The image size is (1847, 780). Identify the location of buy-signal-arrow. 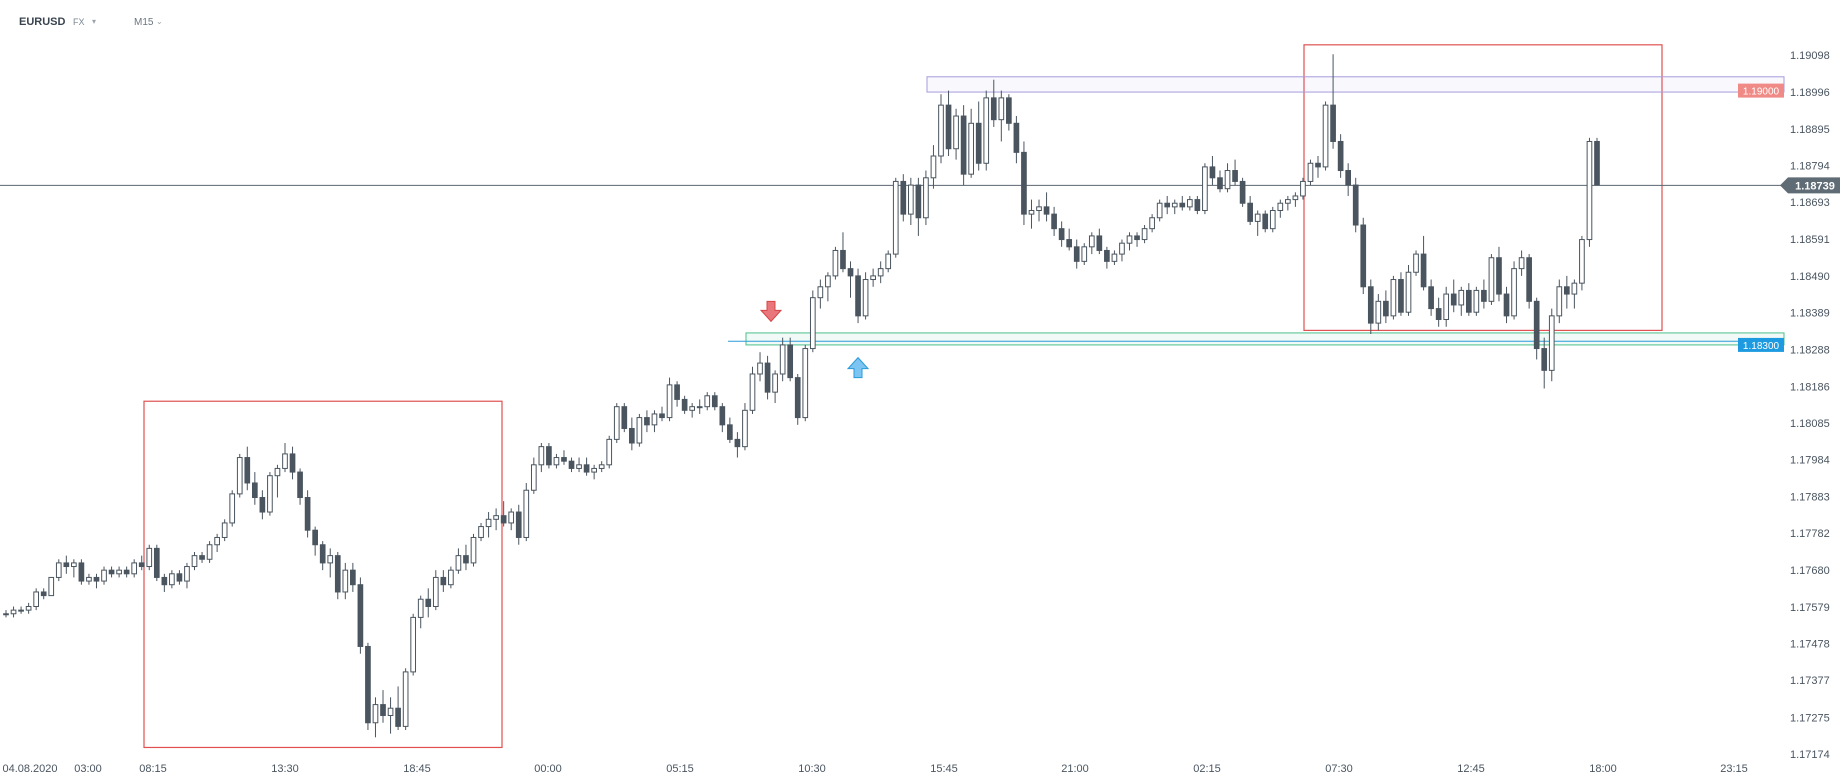
(858, 367).